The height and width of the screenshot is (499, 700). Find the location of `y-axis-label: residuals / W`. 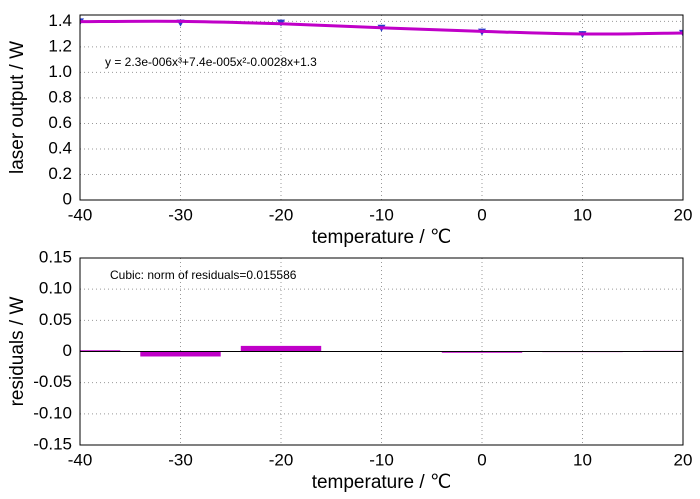

y-axis-label: residuals / W is located at coordinates (17, 352).